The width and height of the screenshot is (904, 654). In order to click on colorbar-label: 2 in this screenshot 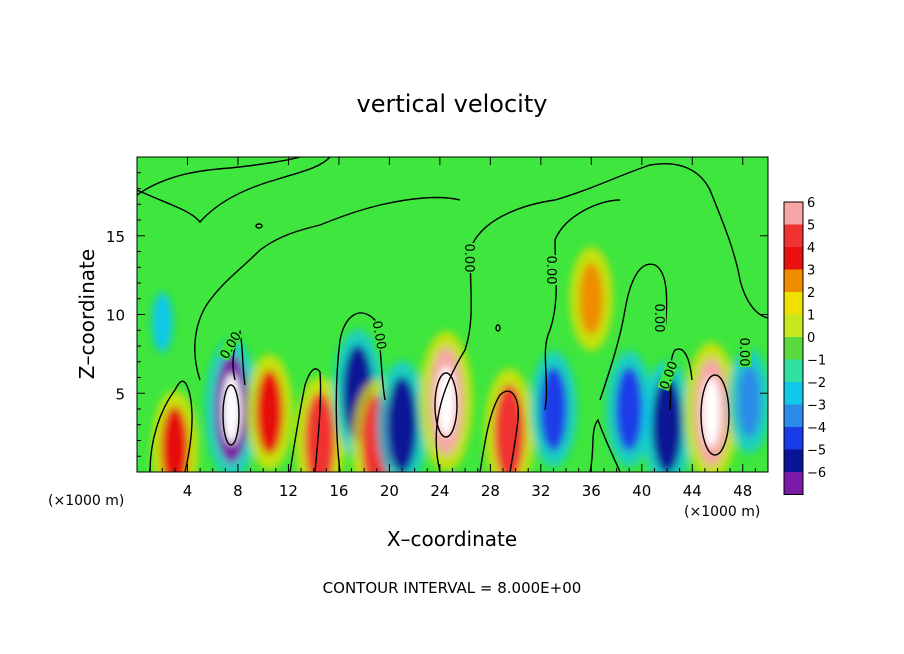, I will do `click(811, 293)`.